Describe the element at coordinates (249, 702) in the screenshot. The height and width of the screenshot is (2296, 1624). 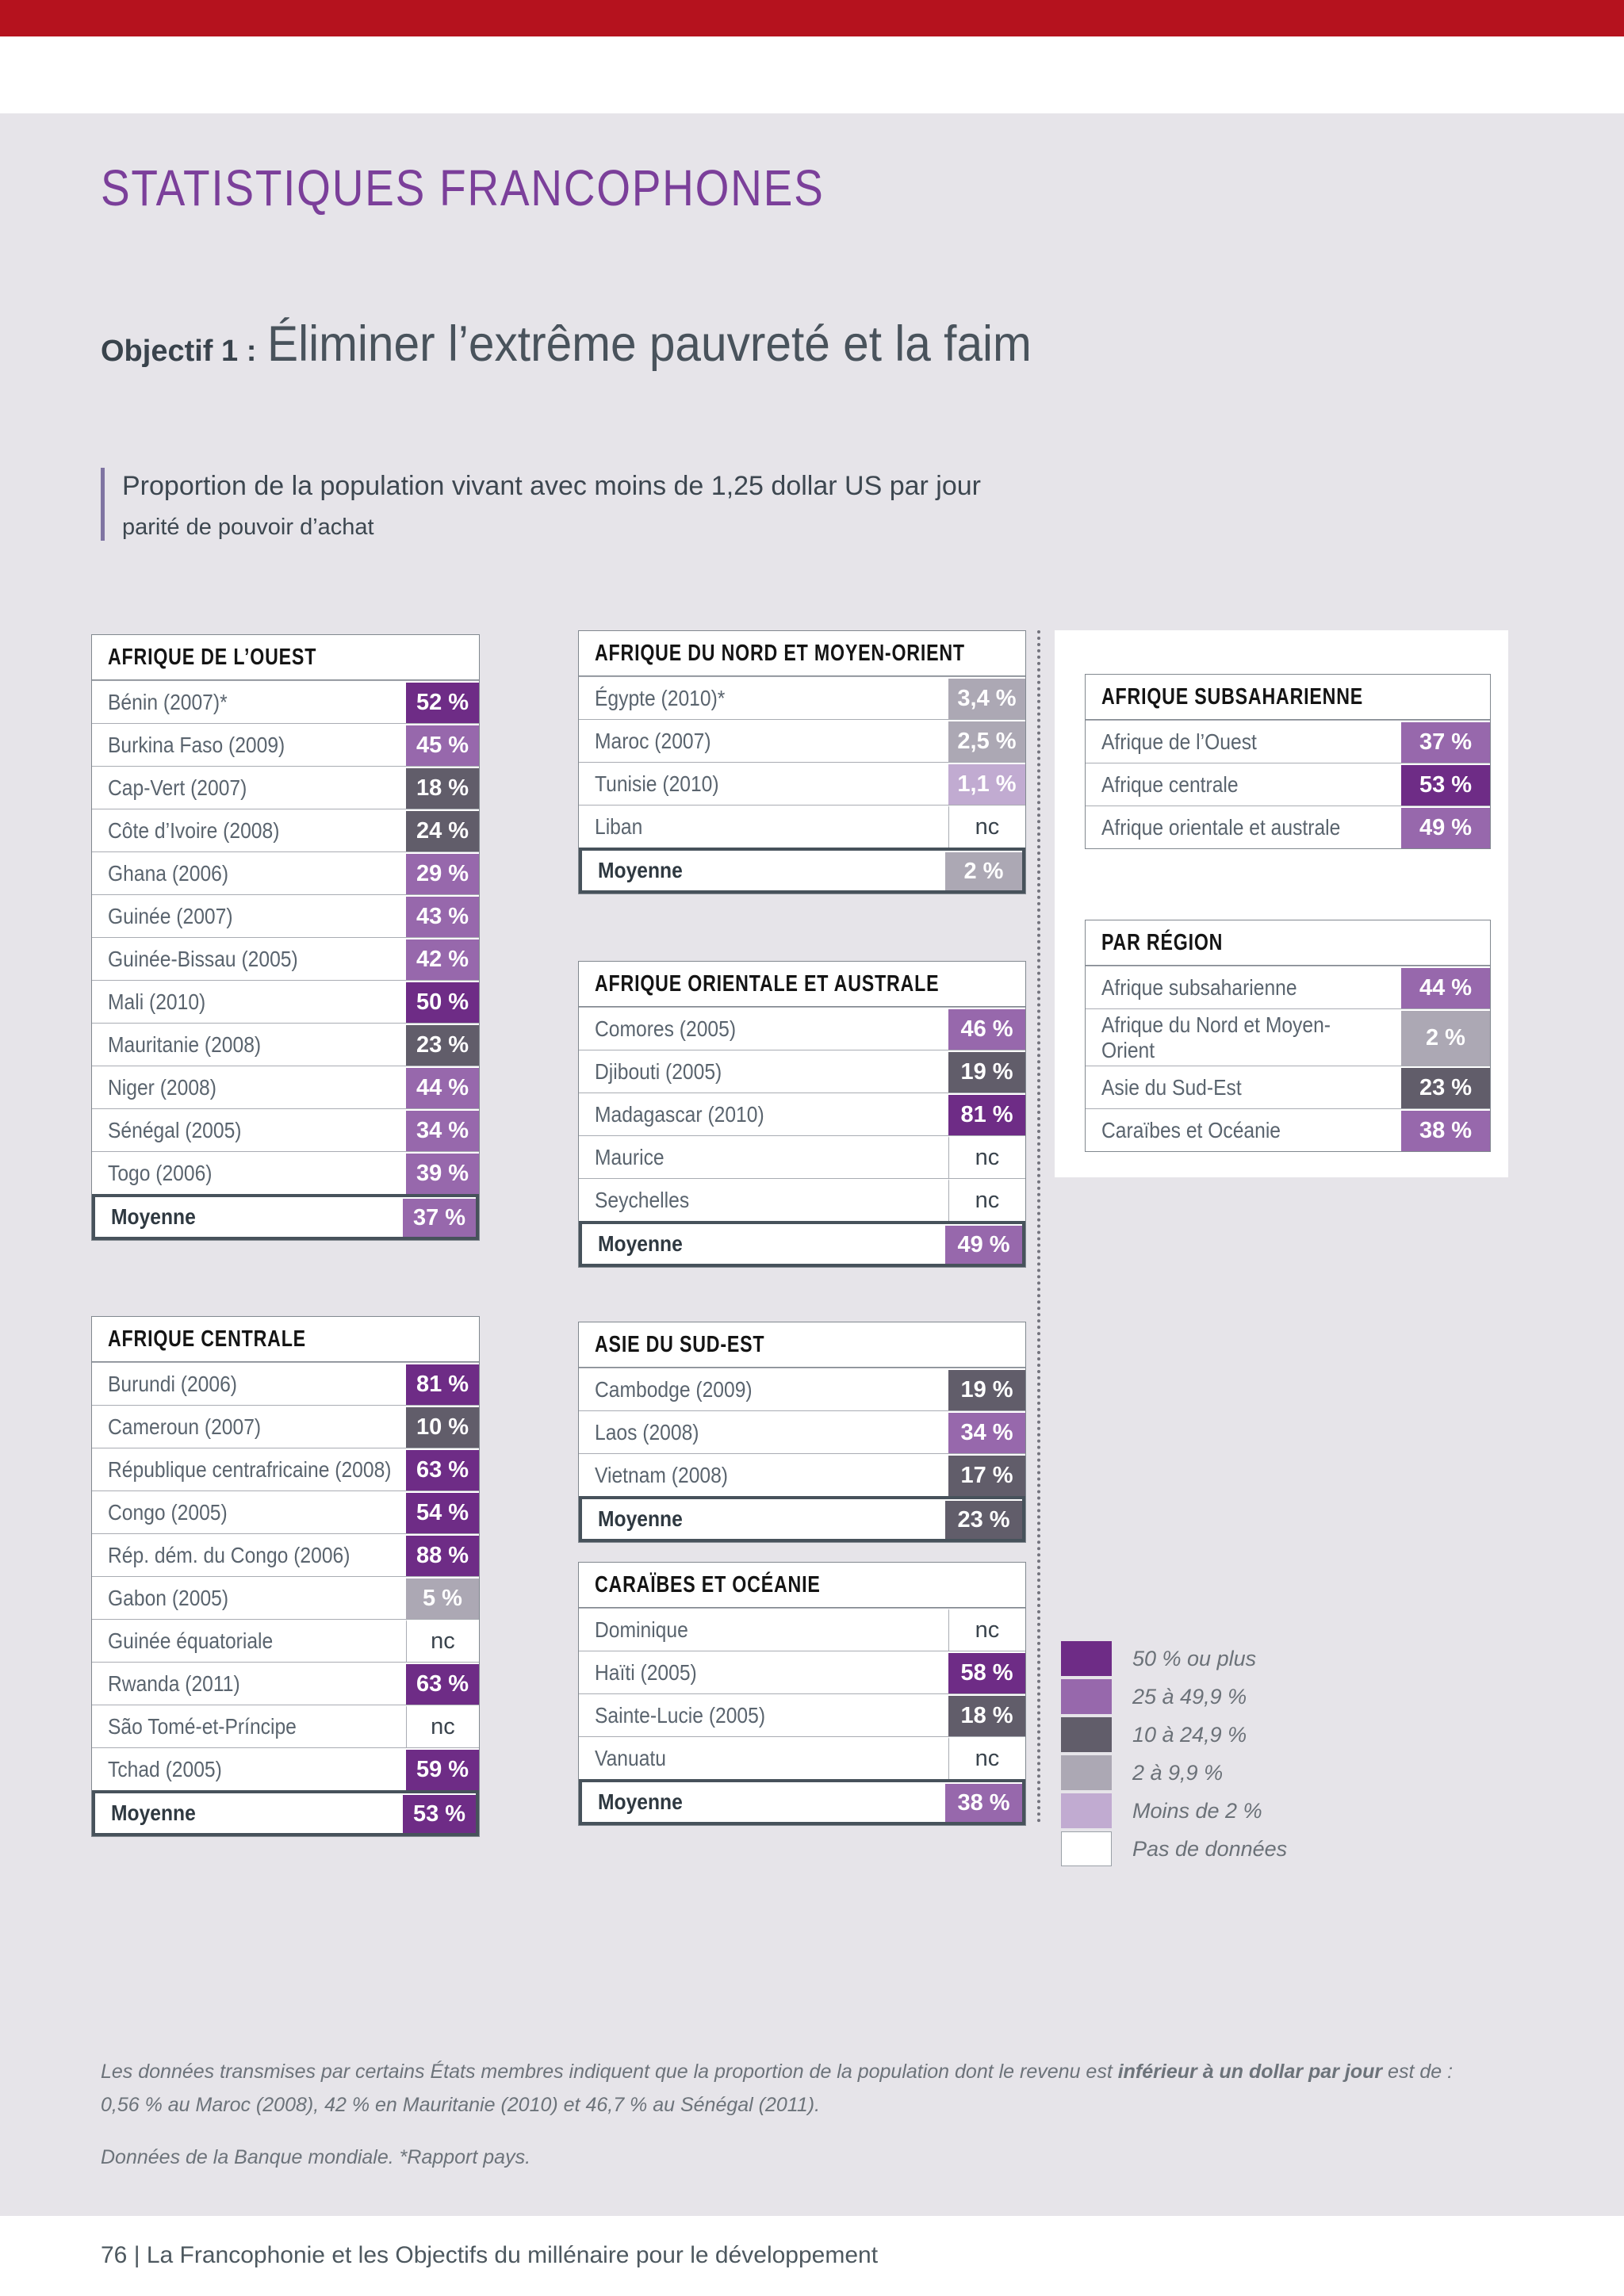
I see `row-label: Bénin (2007)*` at that location.